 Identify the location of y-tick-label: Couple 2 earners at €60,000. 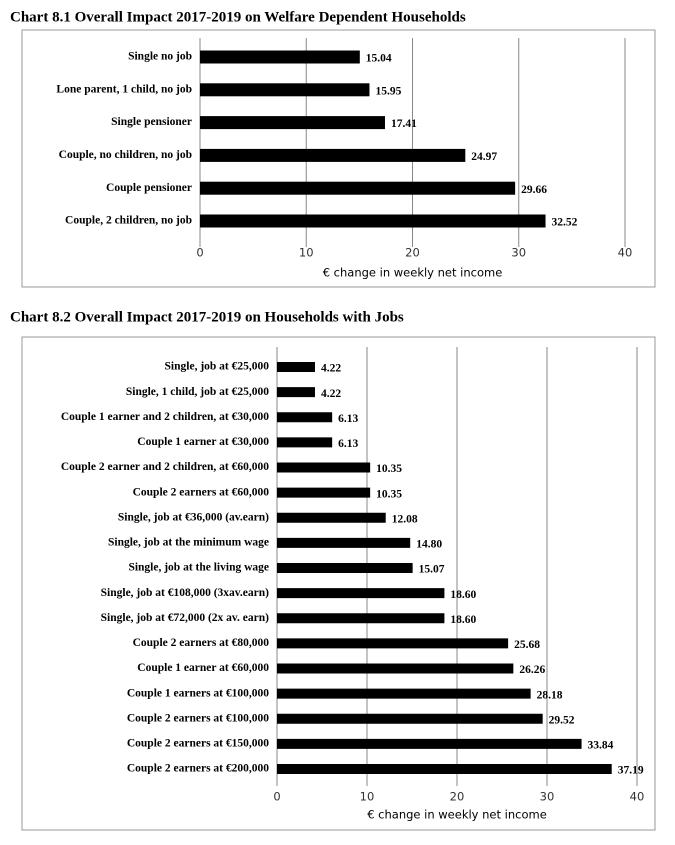
(201, 492).